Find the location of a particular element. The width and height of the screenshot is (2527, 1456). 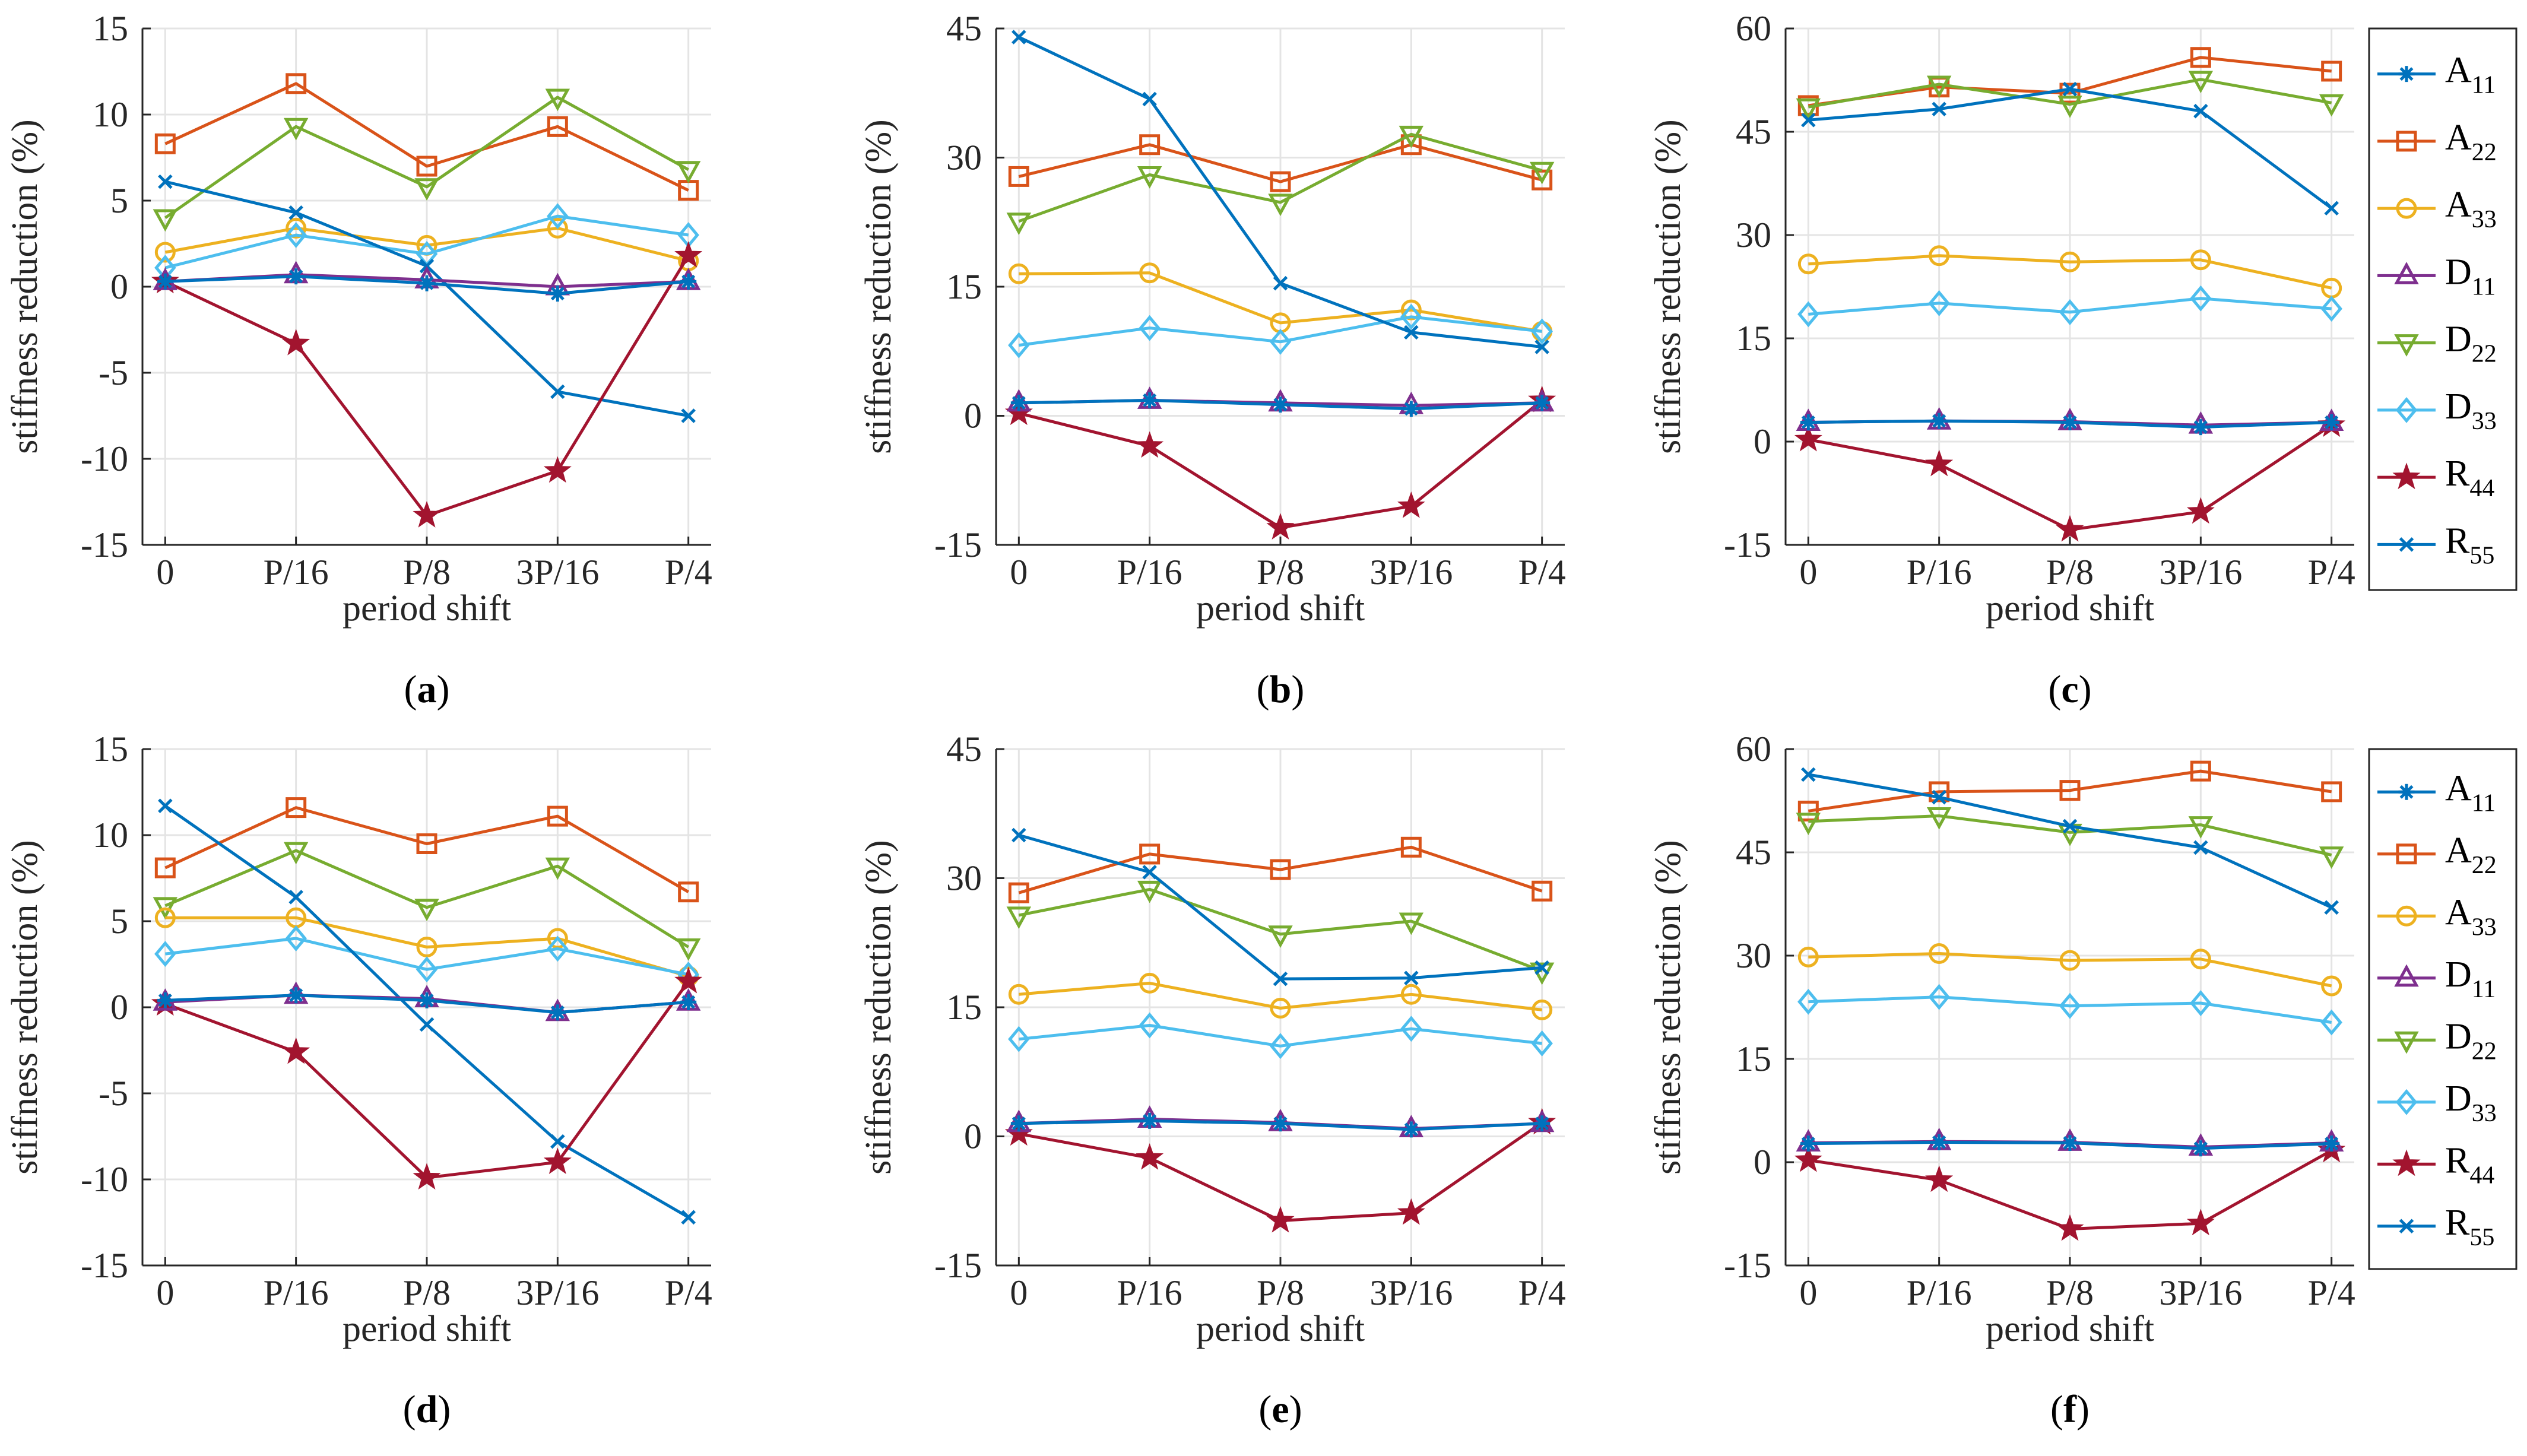

legend-entry-R44: R44 is located at coordinates (2435, 1164).